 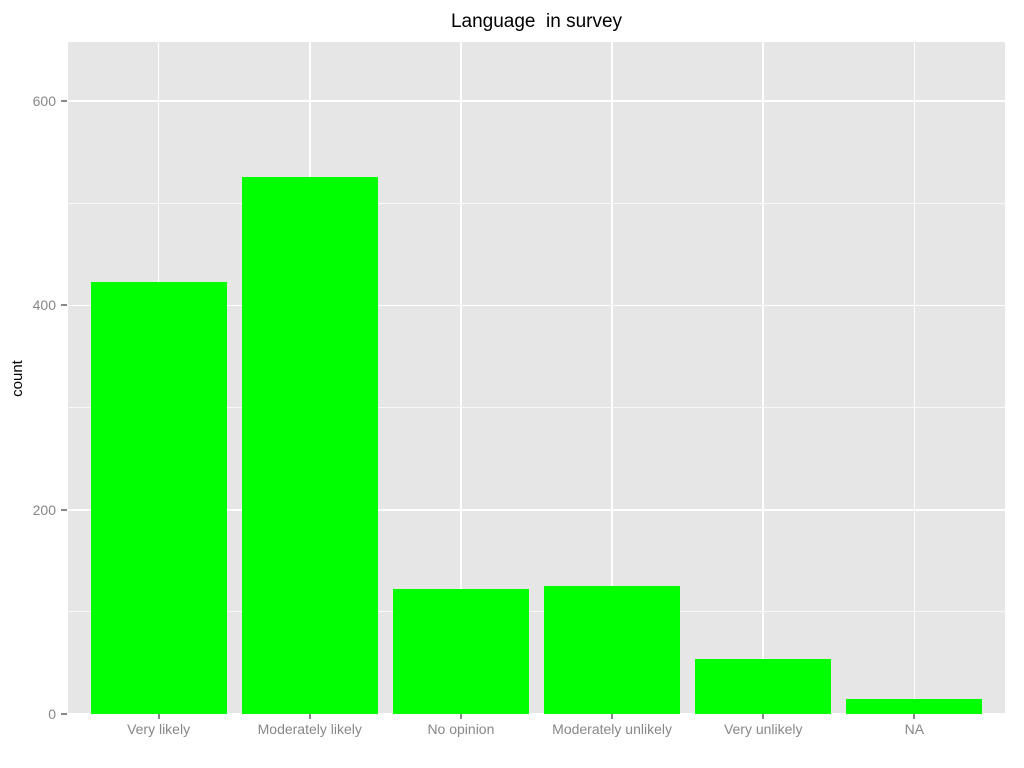 I want to click on x-tick-label-5: Very unlikely, so click(x=763, y=729).